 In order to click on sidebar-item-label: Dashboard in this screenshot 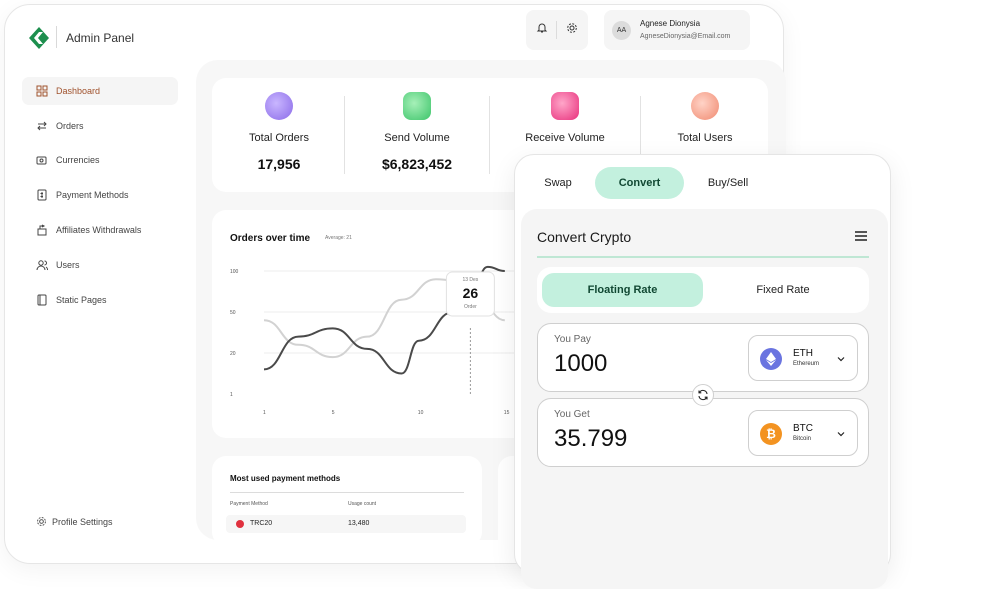, I will do `click(78, 91)`.